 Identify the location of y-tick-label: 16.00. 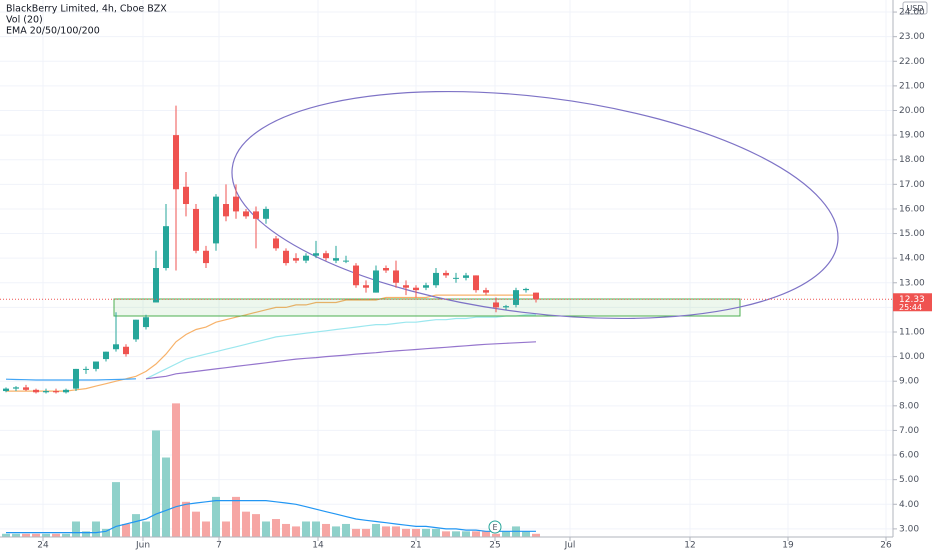
(912, 209).